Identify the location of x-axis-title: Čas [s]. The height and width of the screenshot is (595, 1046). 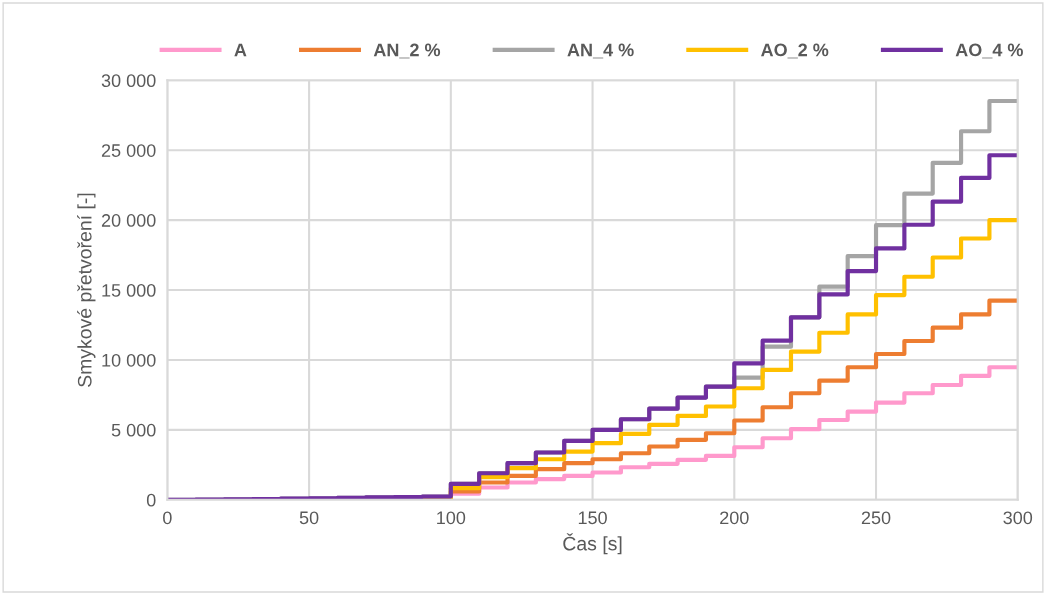
(592, 544).